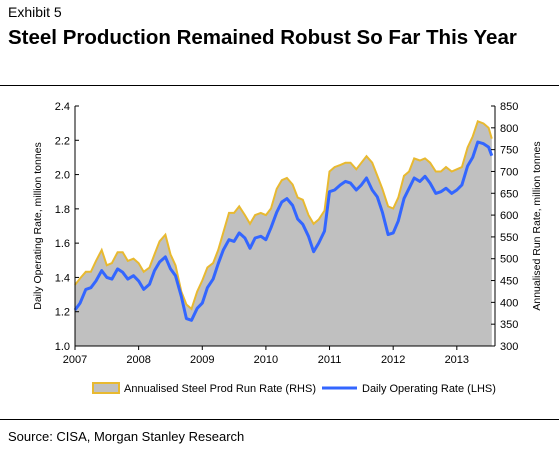 Image resolution: width=559 pixels, height=450 pixels. I want to click on x-tick-label: 2007, so click(75, 360).